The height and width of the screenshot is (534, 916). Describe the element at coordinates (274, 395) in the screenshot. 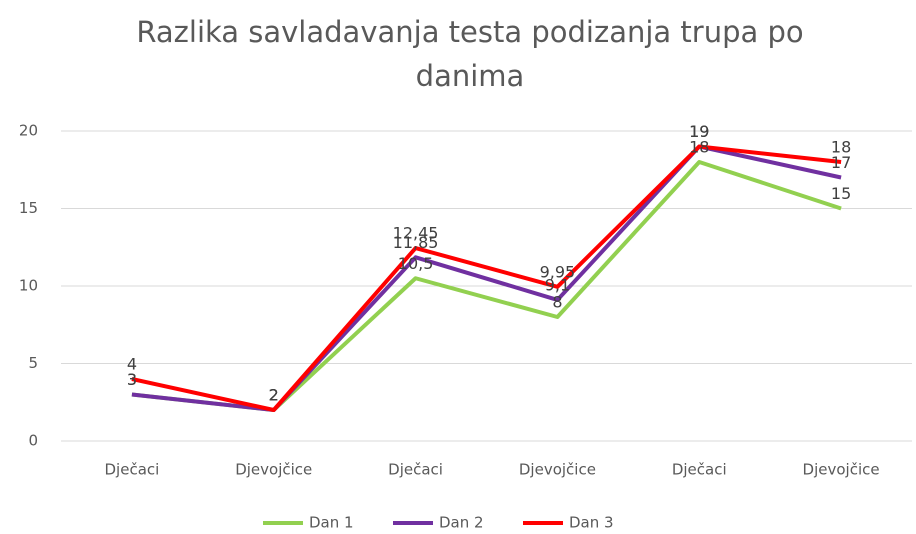

I see `data-label: 2` at that location.